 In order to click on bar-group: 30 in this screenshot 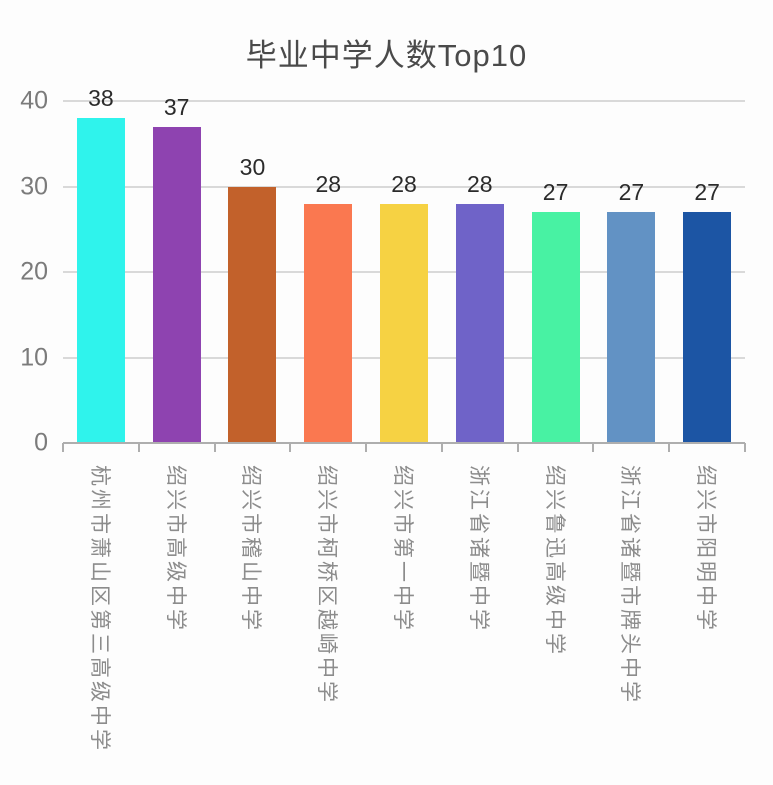, I will do `click(253, 272)`.